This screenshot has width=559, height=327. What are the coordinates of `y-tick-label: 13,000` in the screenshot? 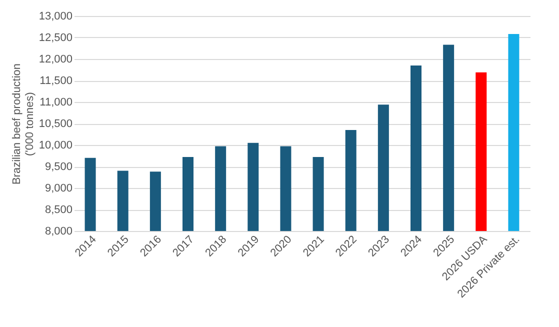 It's located at (55, 16).